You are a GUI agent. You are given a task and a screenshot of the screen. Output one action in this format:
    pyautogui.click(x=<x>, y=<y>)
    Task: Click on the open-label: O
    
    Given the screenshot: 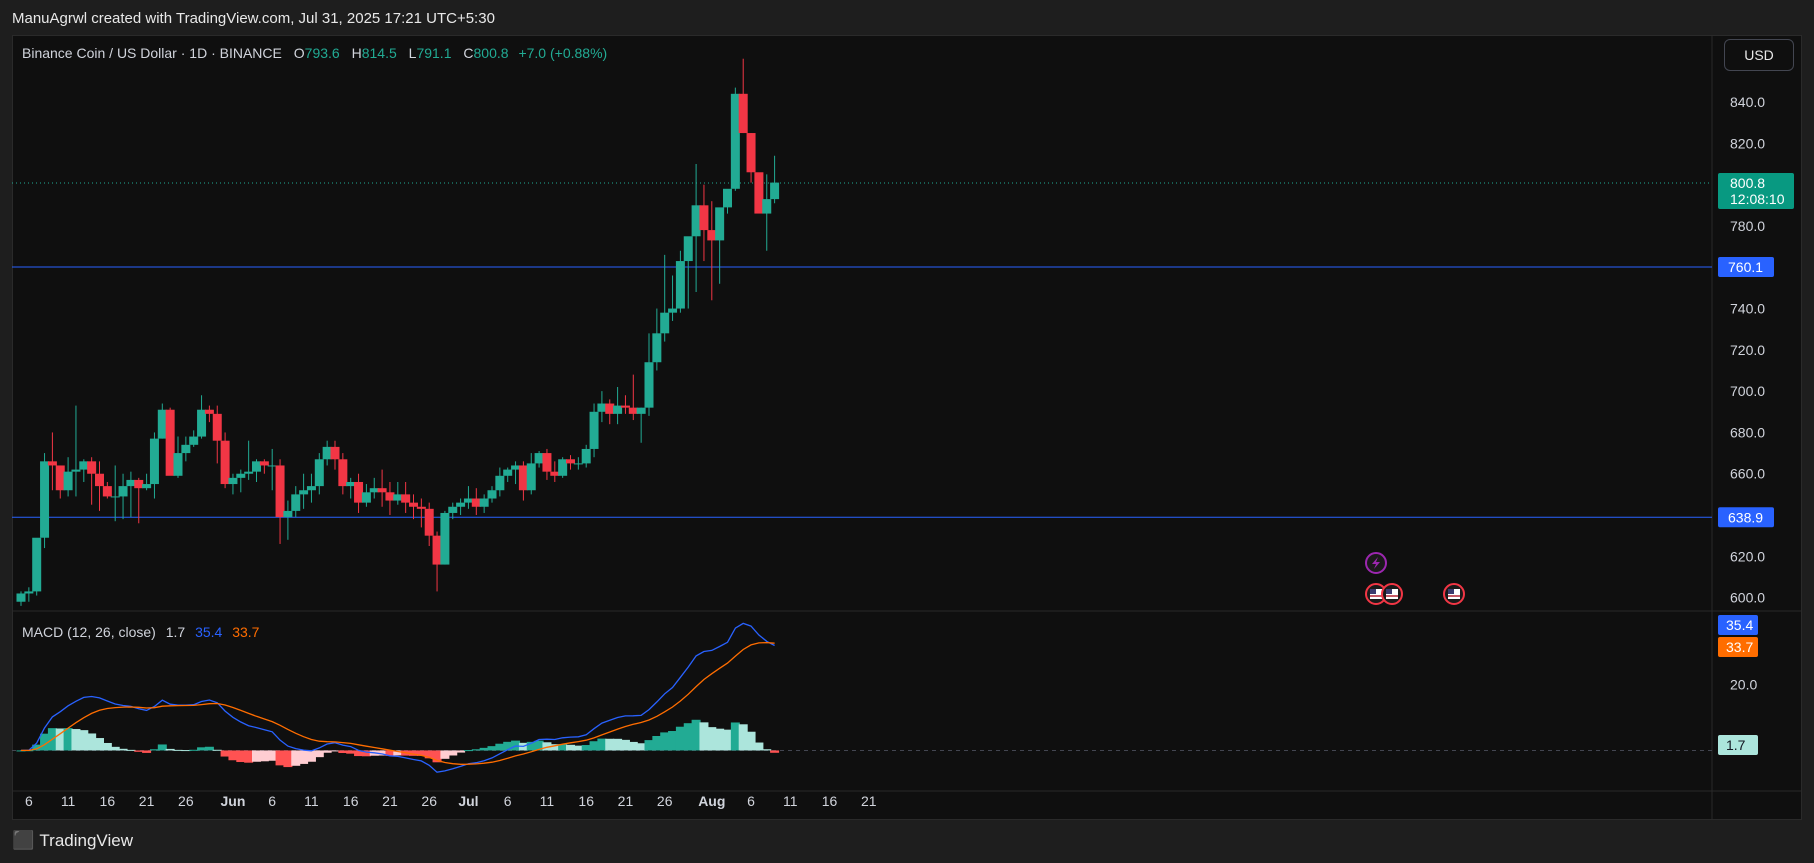 What is the action you would take?
    pyautogui.click(x=299, y=53)
    